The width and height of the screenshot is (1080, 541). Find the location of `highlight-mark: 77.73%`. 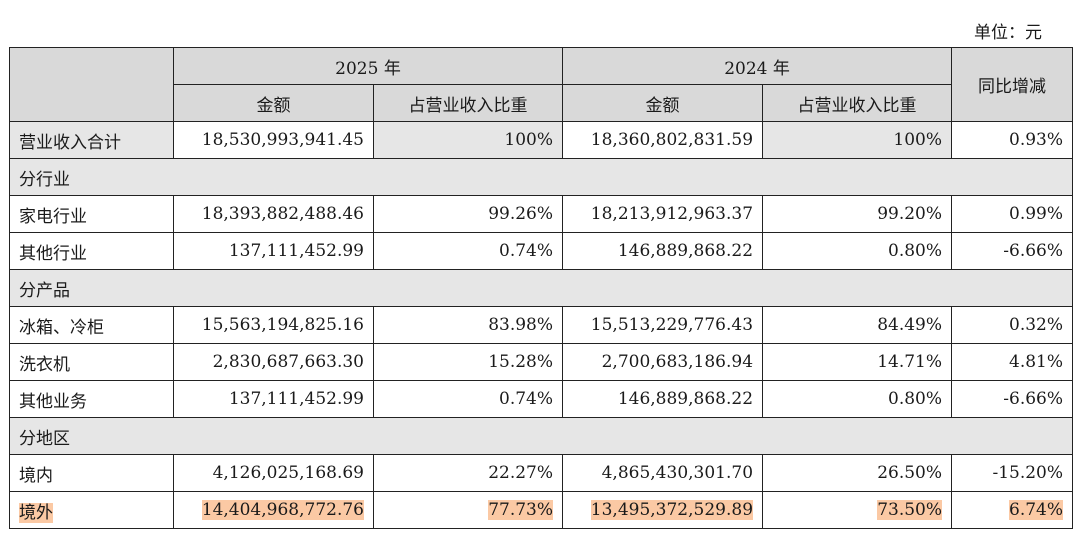

highlight-mark: 77.73% is located at coordinates (521, 510).